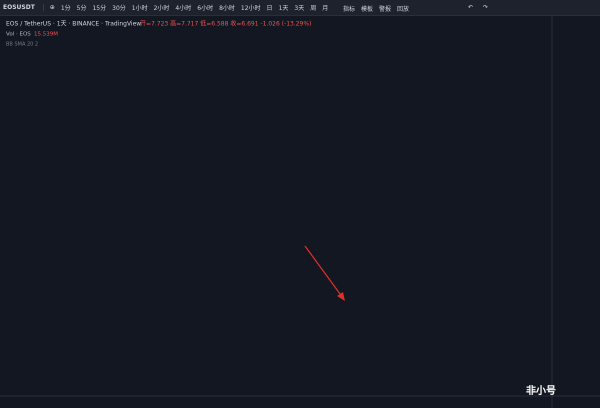 The width and height of the screenshot is (600, 408). Describe the element at coordinates (269, 8) in the screenshot. I see `interval-button: 日` at that location.